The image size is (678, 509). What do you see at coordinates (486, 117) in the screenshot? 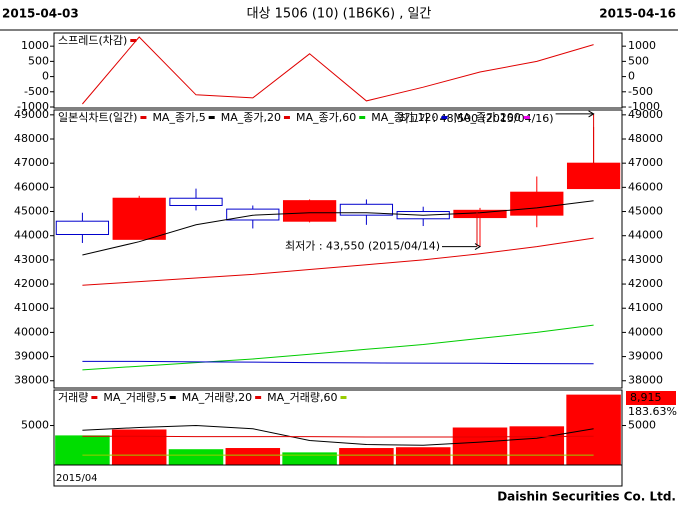
I see `legend-label: MA_종가,200` at bounding box center [486, 117].